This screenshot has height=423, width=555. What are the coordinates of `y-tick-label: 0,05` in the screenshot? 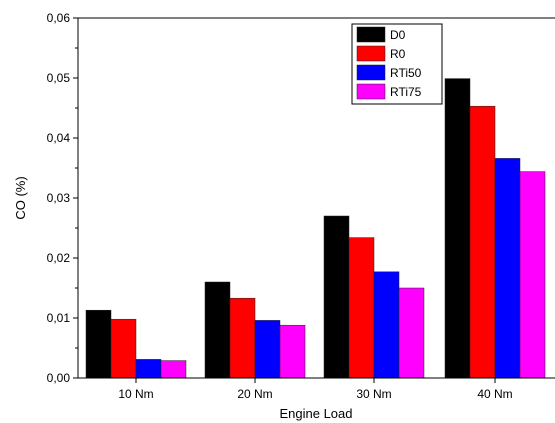 It's located at (59, 78).